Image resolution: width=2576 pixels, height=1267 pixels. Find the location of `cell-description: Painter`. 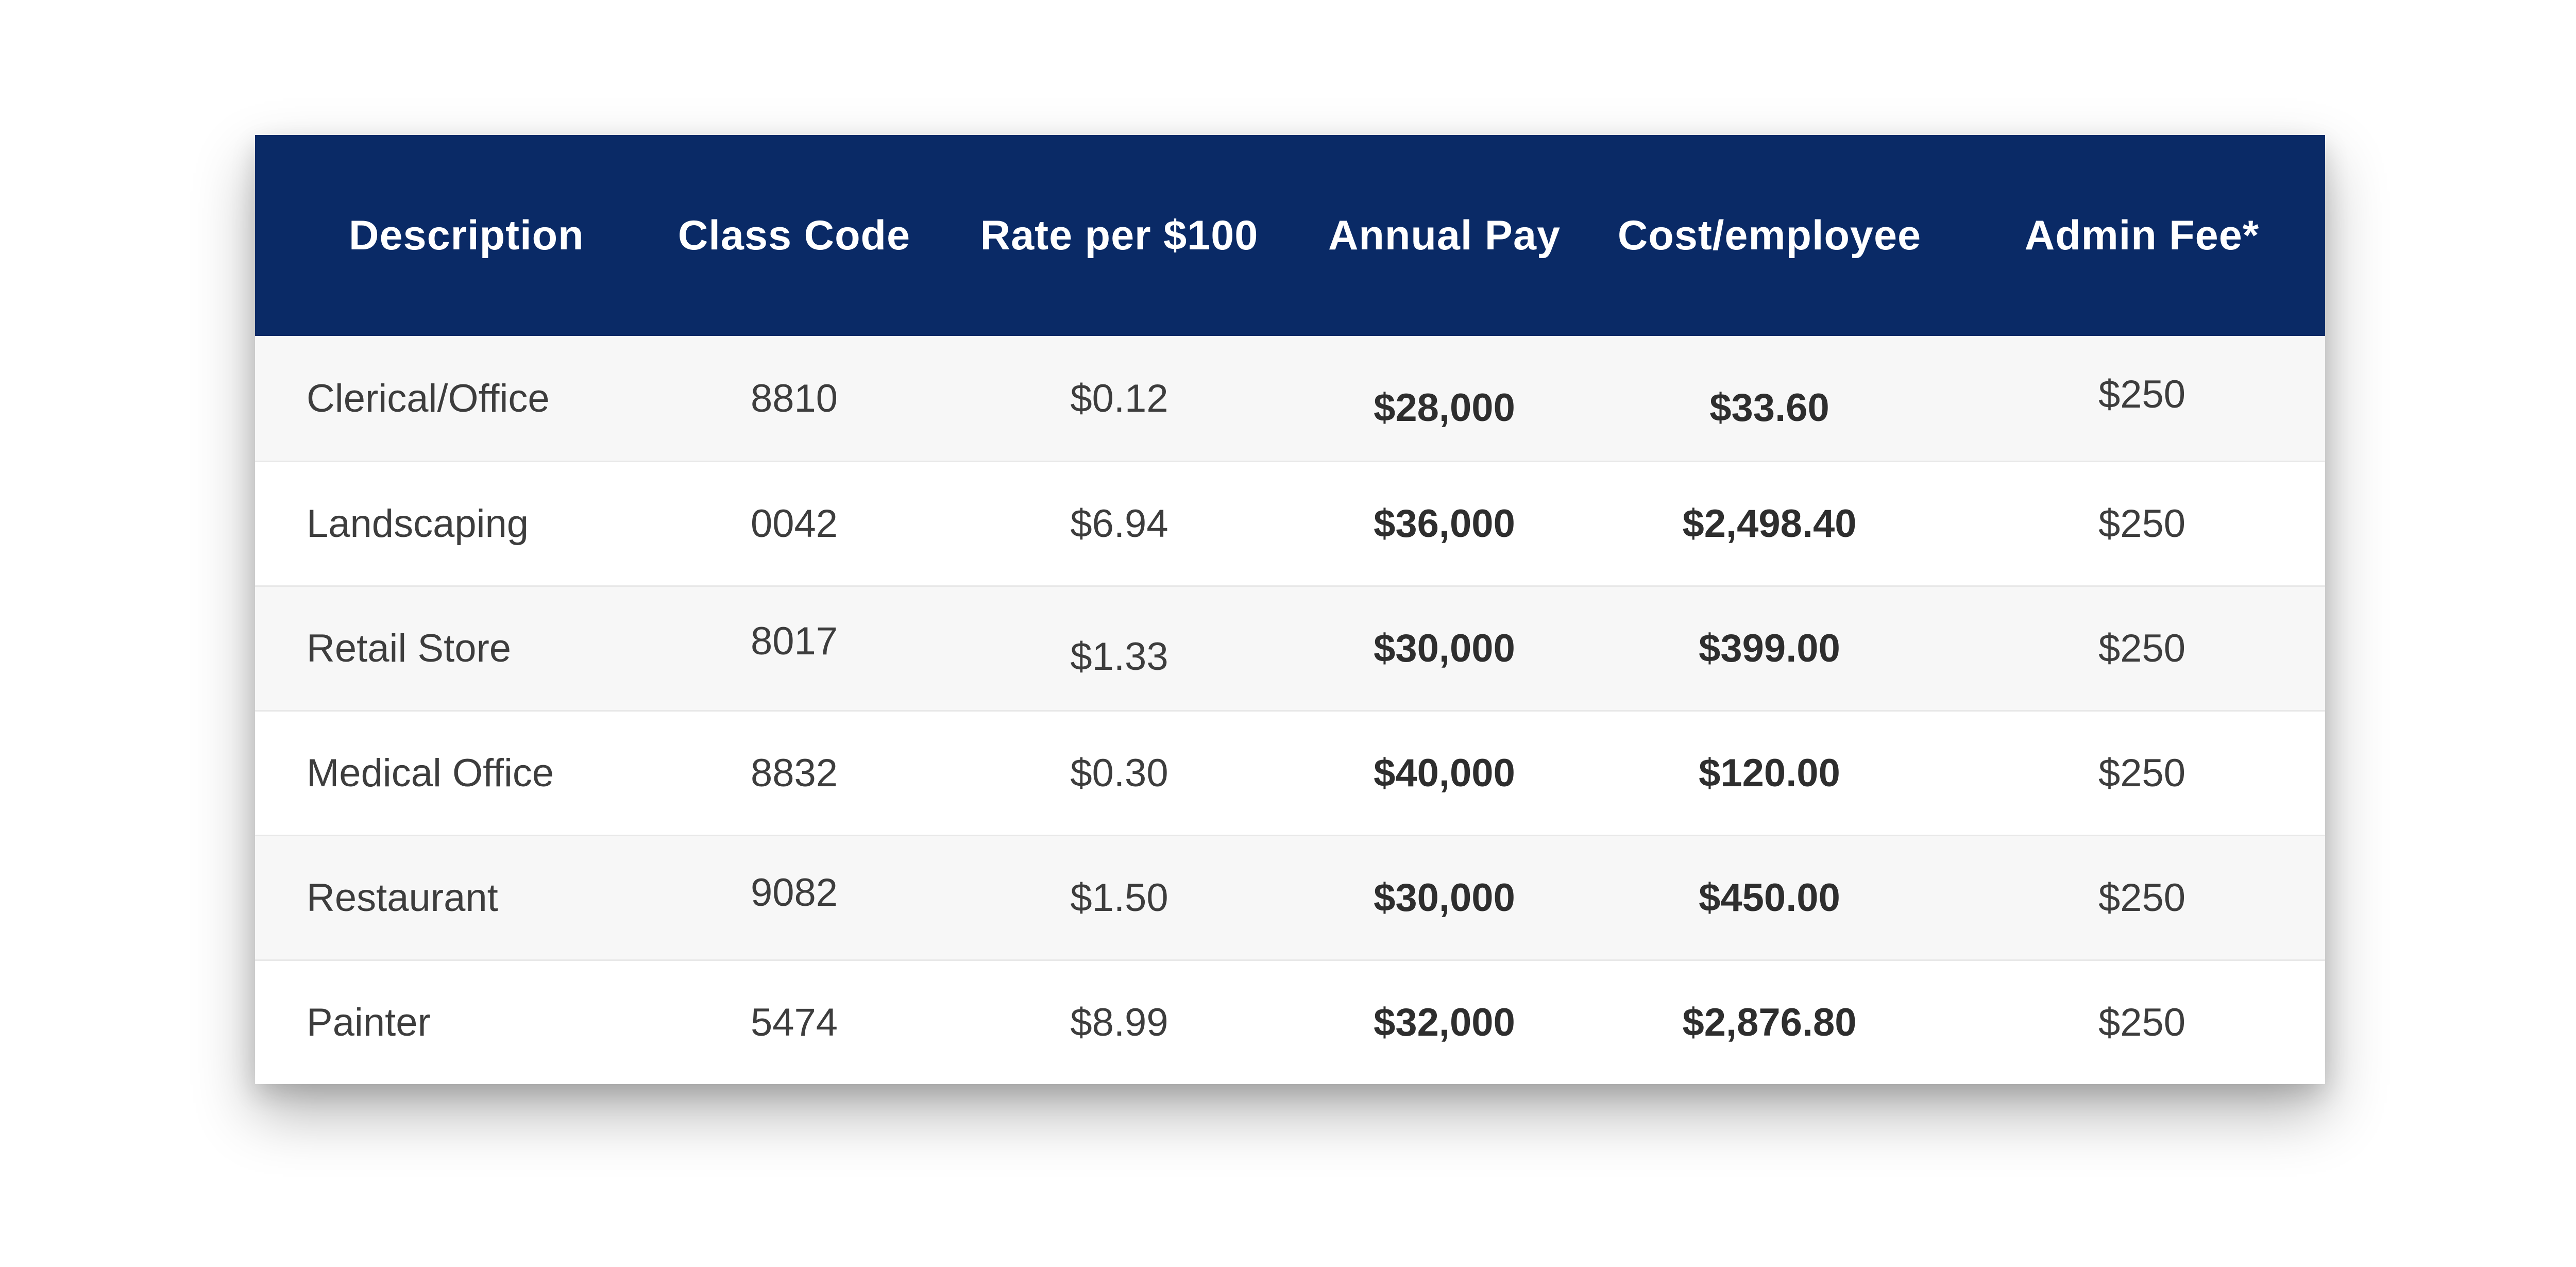

cell-description: Painter is located at coordinates (369, 1022).